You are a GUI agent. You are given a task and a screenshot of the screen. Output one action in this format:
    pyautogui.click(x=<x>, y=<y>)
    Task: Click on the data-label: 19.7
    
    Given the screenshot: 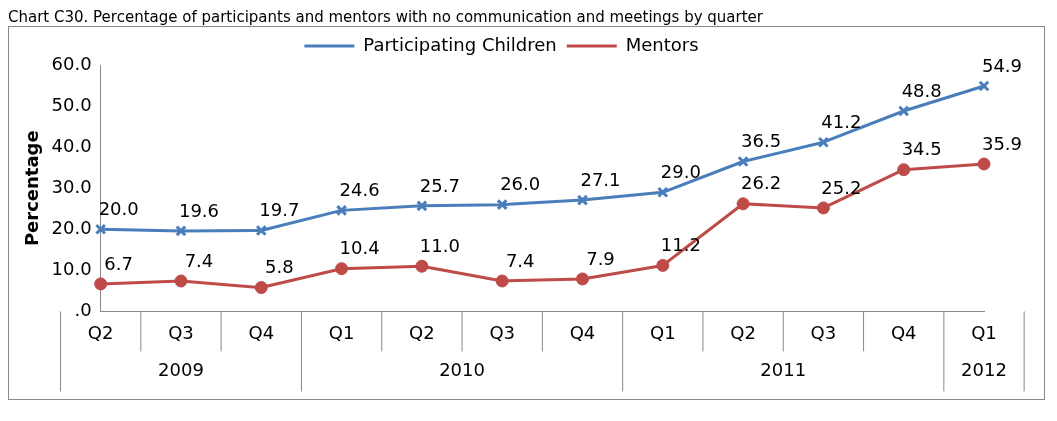 What is the action you would take?
    pyautogui.click(x=279, y=210)
    